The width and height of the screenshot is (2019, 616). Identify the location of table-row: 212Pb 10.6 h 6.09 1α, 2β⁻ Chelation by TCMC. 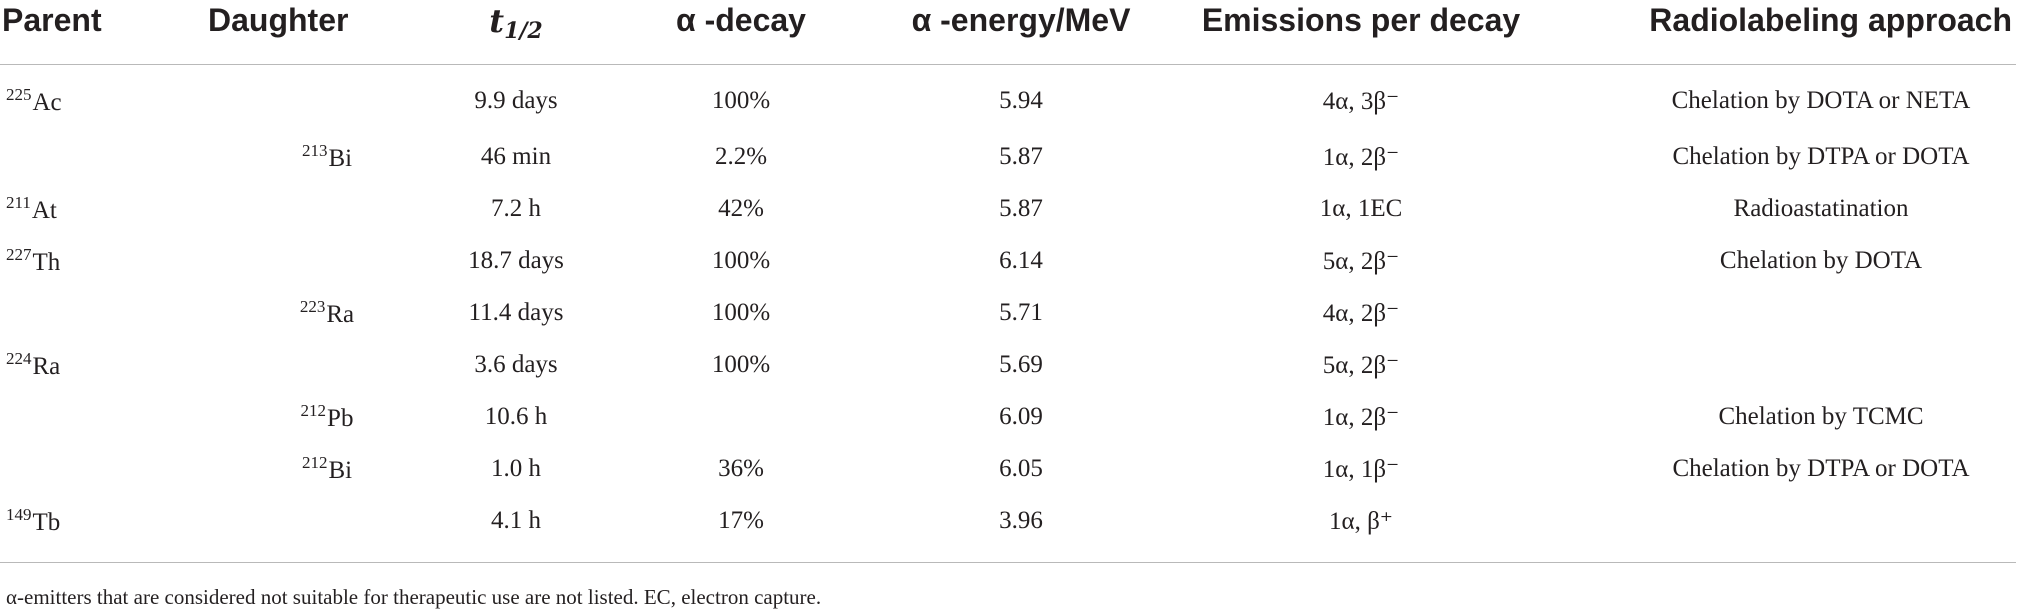
(1008, 417).